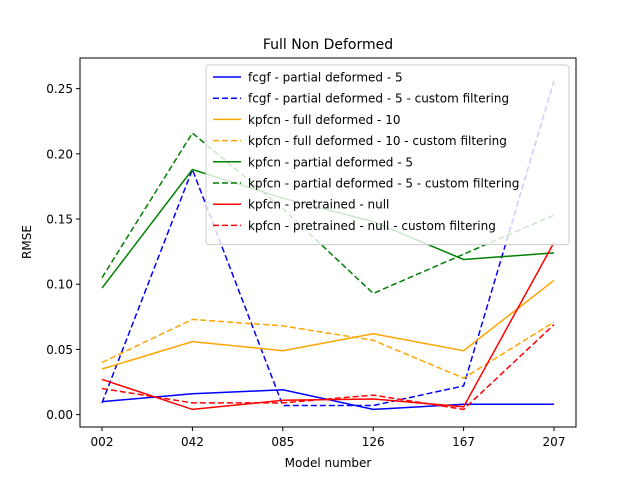 This screenshot has width=640, height=480. Describe the element at coordinates (282, 442) in the screenshot. I see `x-tick-label-2: 085` at that location.